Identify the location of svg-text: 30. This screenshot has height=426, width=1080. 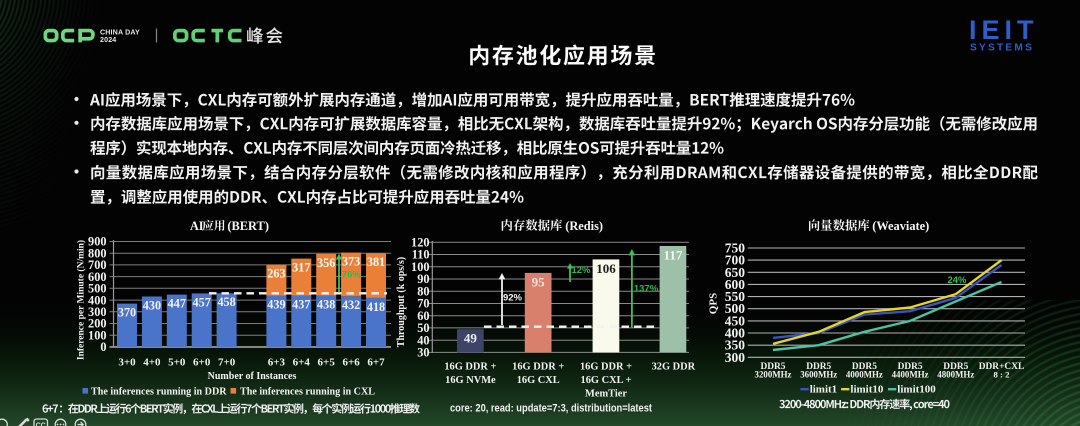
(423, 353).